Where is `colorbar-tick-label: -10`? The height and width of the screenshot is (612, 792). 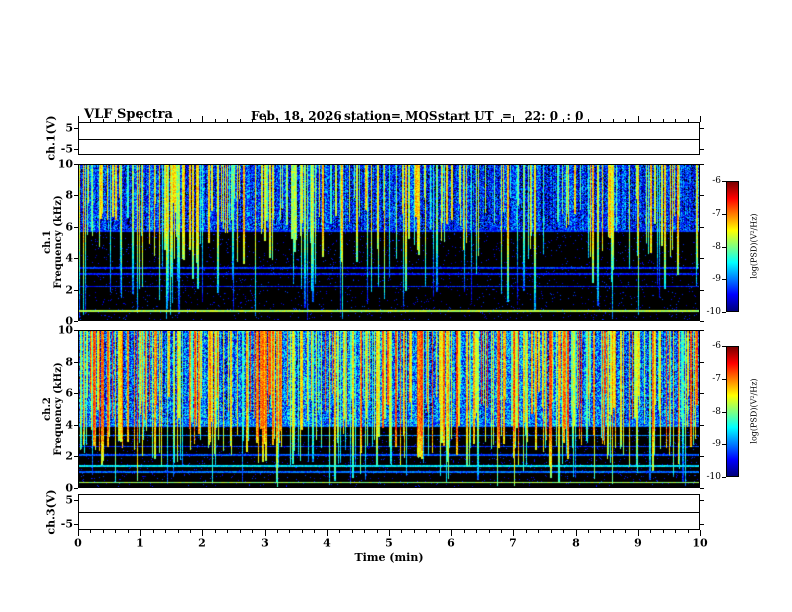 colorbar-tick-label: -10 is located at coordinates (714, 477).